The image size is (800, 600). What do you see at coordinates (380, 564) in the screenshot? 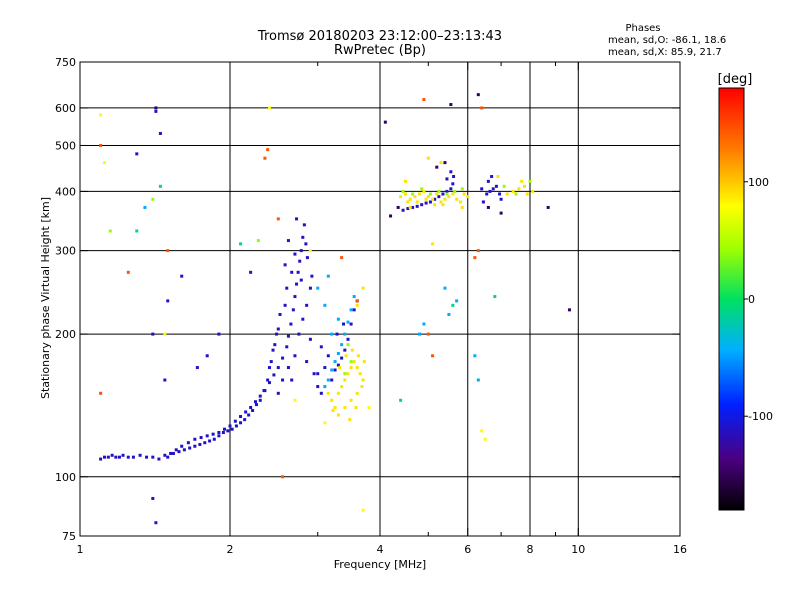
I see `x-axis-label: Frequency [MHz]` at bounding box center [380, 564].